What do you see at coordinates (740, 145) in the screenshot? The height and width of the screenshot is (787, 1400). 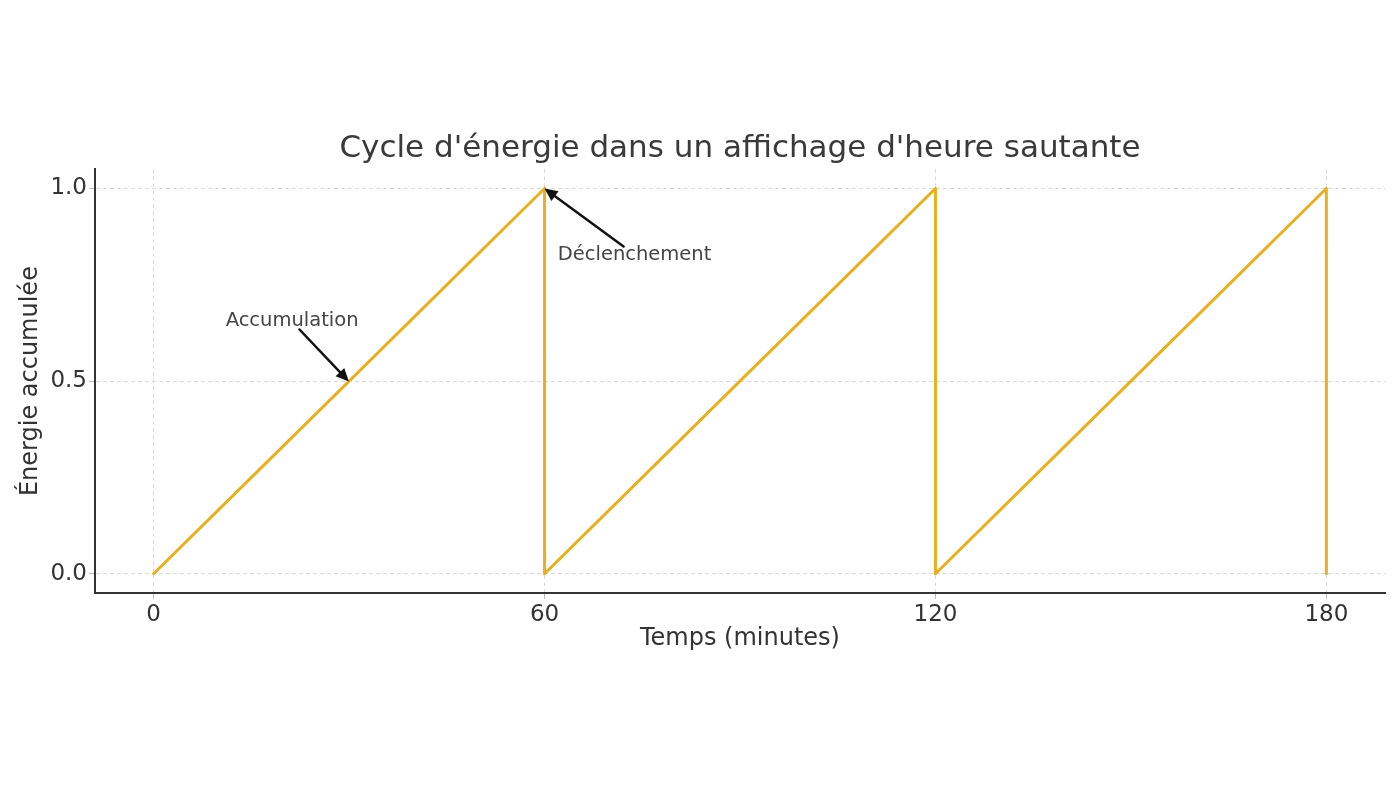 I see `chart-title: Cycle d'énergie dans un affichage d'heure sautante` at bounding box center [740, 145].